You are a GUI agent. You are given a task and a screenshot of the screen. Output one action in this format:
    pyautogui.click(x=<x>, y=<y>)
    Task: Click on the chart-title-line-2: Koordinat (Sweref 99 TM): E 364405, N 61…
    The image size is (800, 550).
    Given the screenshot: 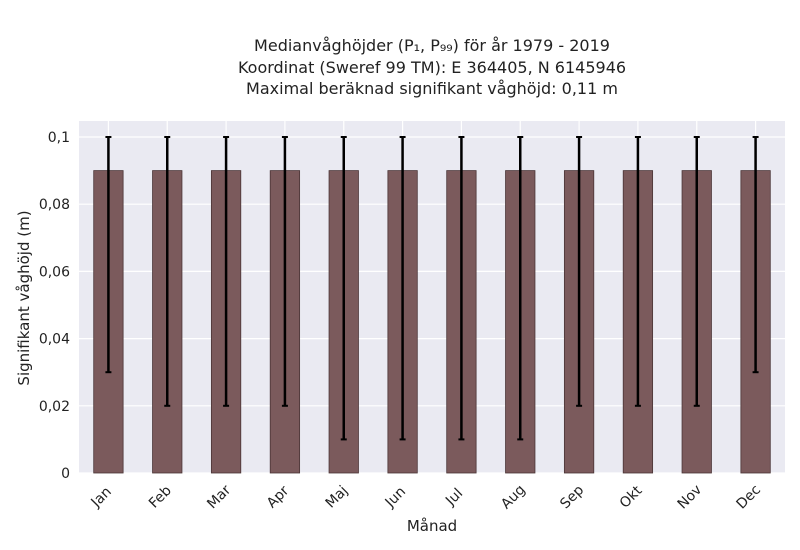 What is the action you would take?
    pyautogui.click(x=432, y=67)
    